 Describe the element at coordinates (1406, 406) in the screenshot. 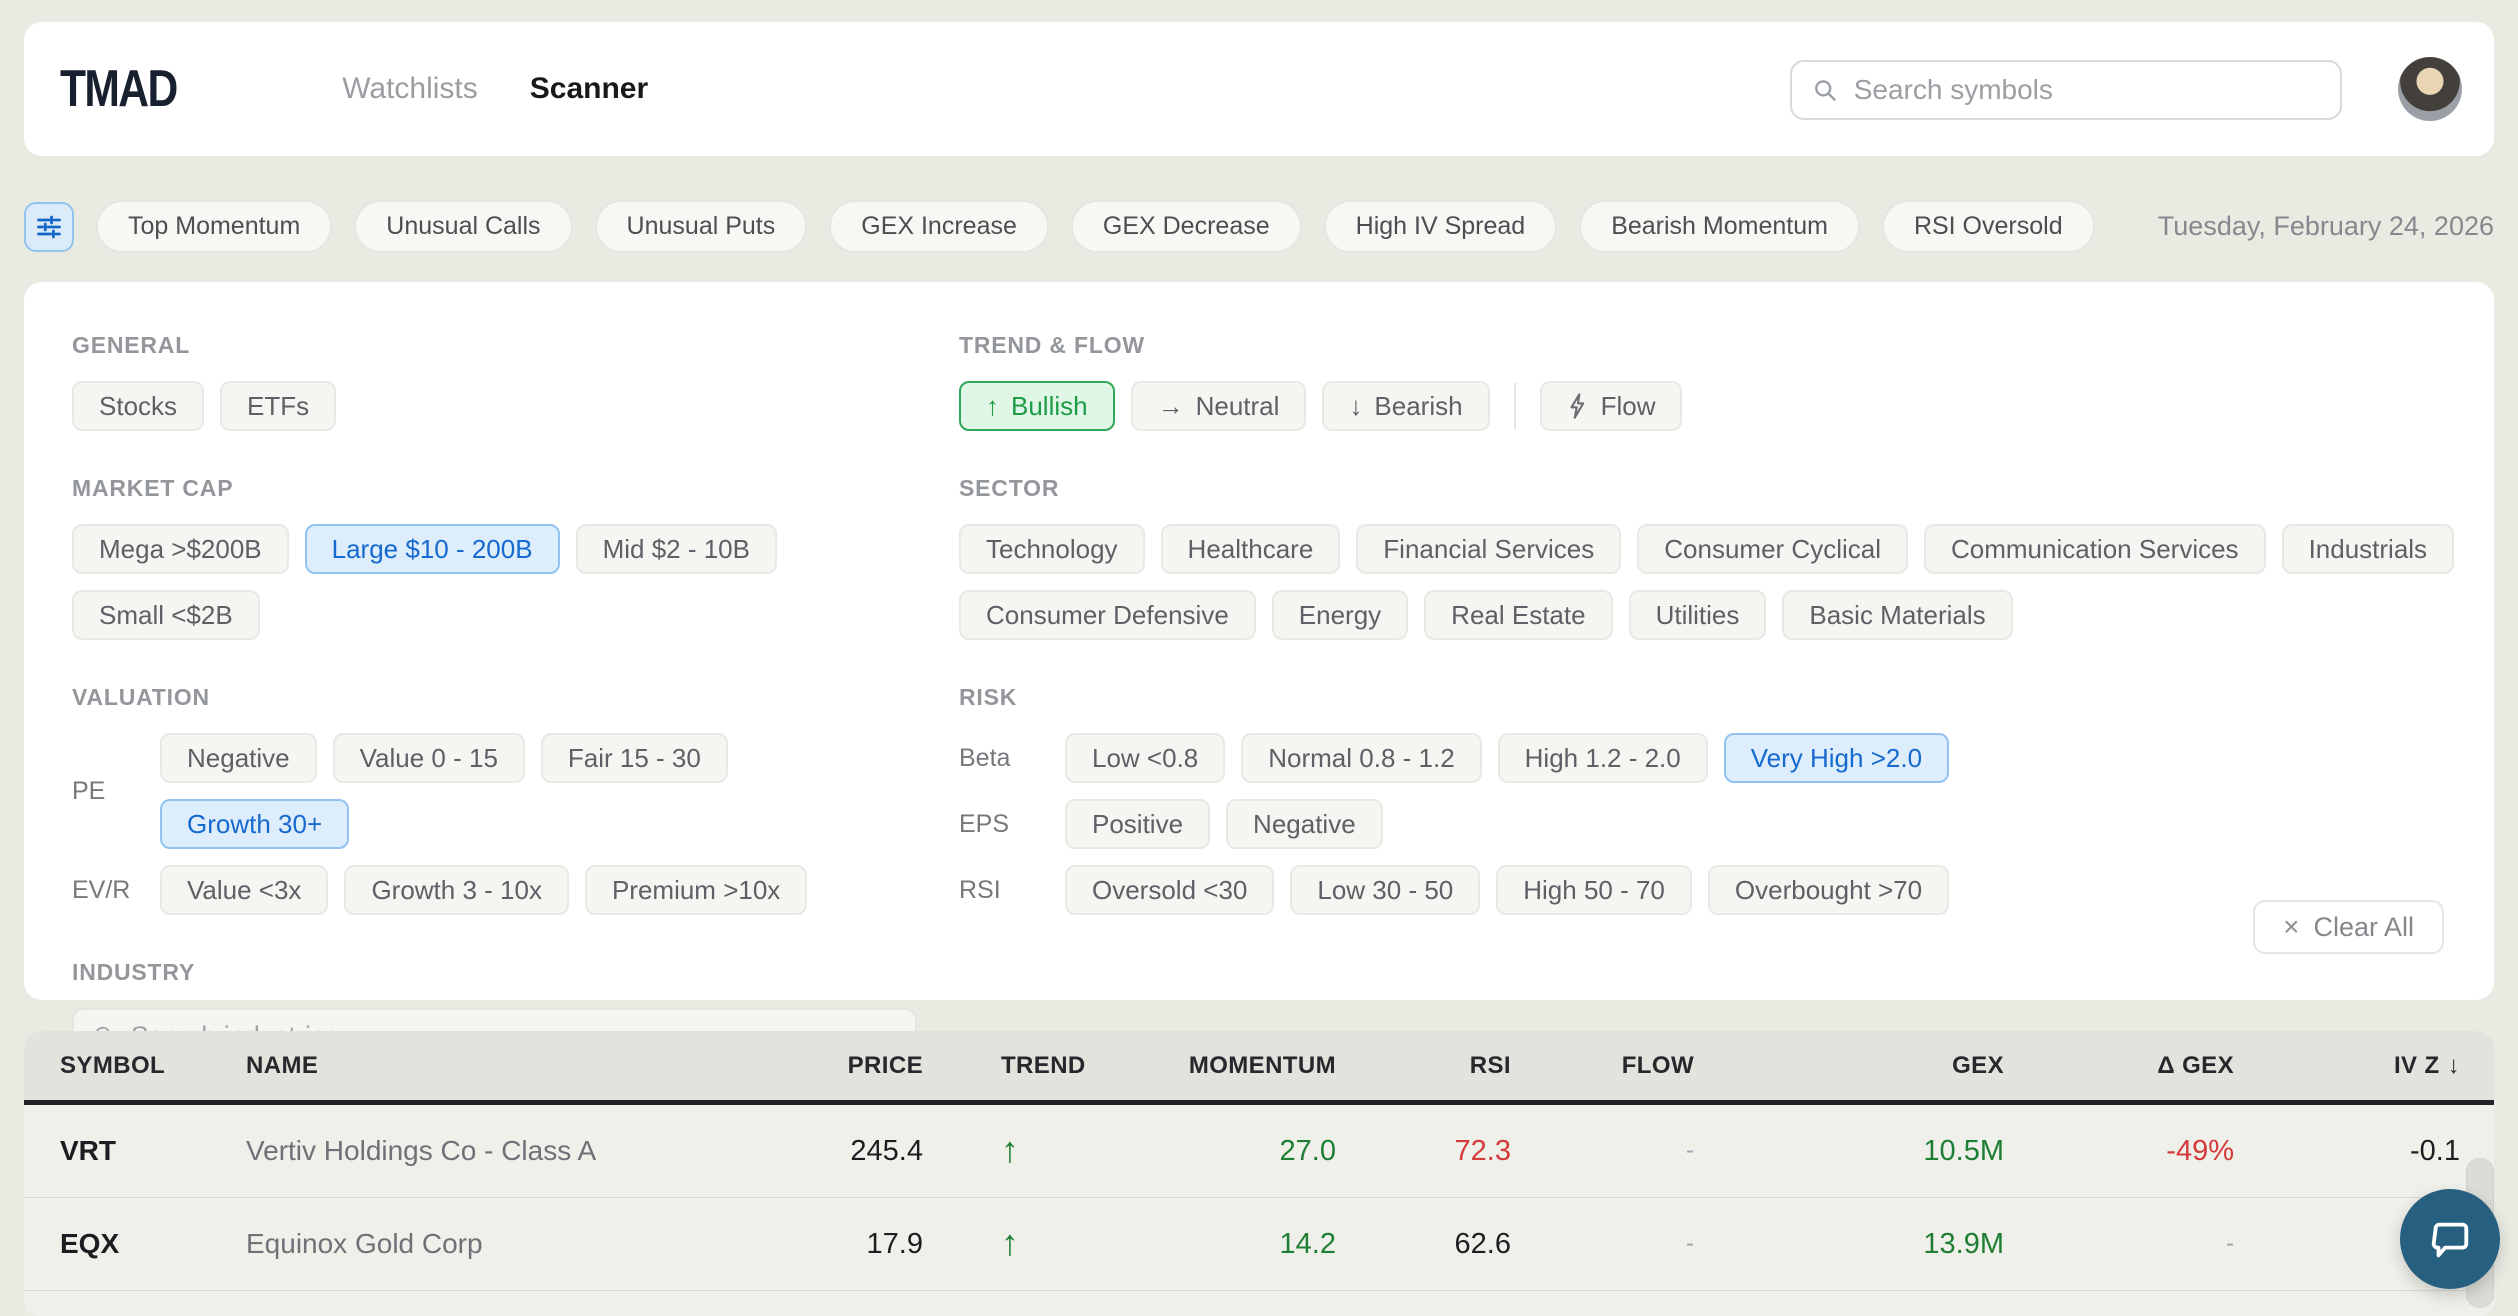

I see `filter-chip-bearish: ↓ Bearish` at that location.